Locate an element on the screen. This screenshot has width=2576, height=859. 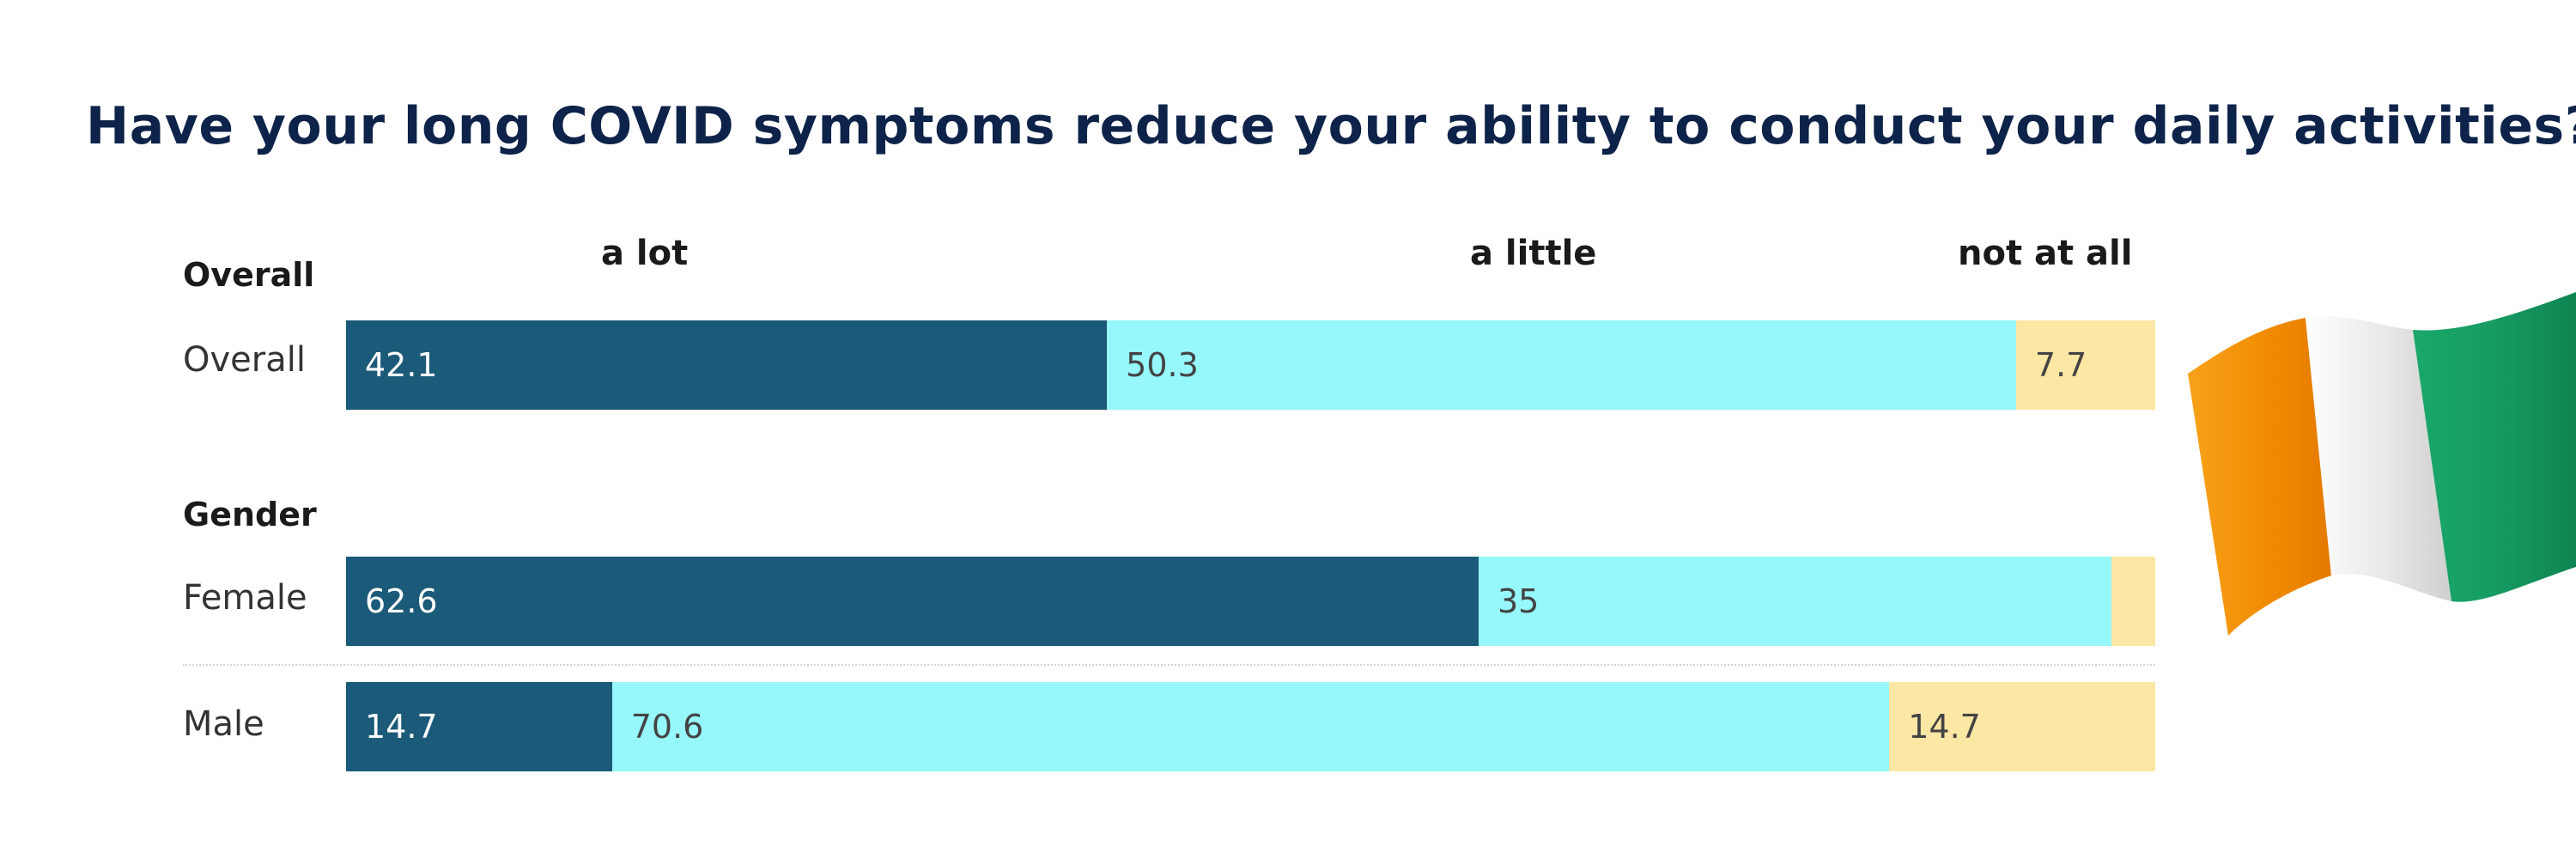
row-label-overall: Overall is located at coordinates (244, 360).